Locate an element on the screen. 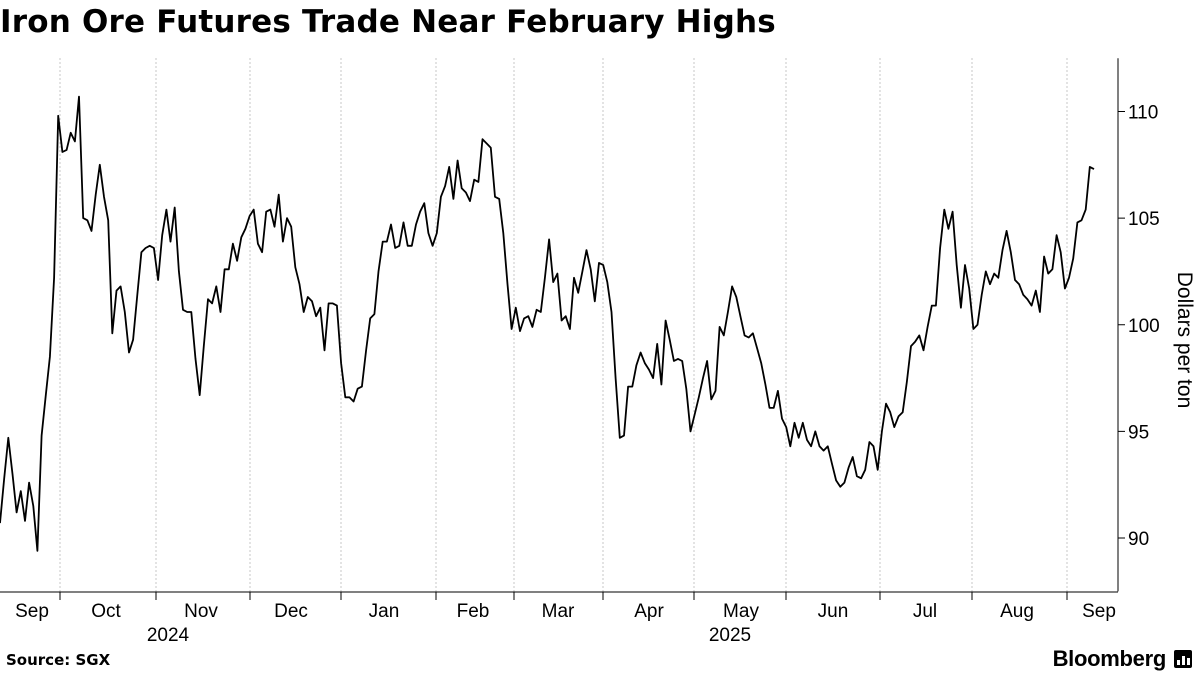 The image size is (1200, 675). x-tick-label-6: Mar is located at coordinates (558, 611).